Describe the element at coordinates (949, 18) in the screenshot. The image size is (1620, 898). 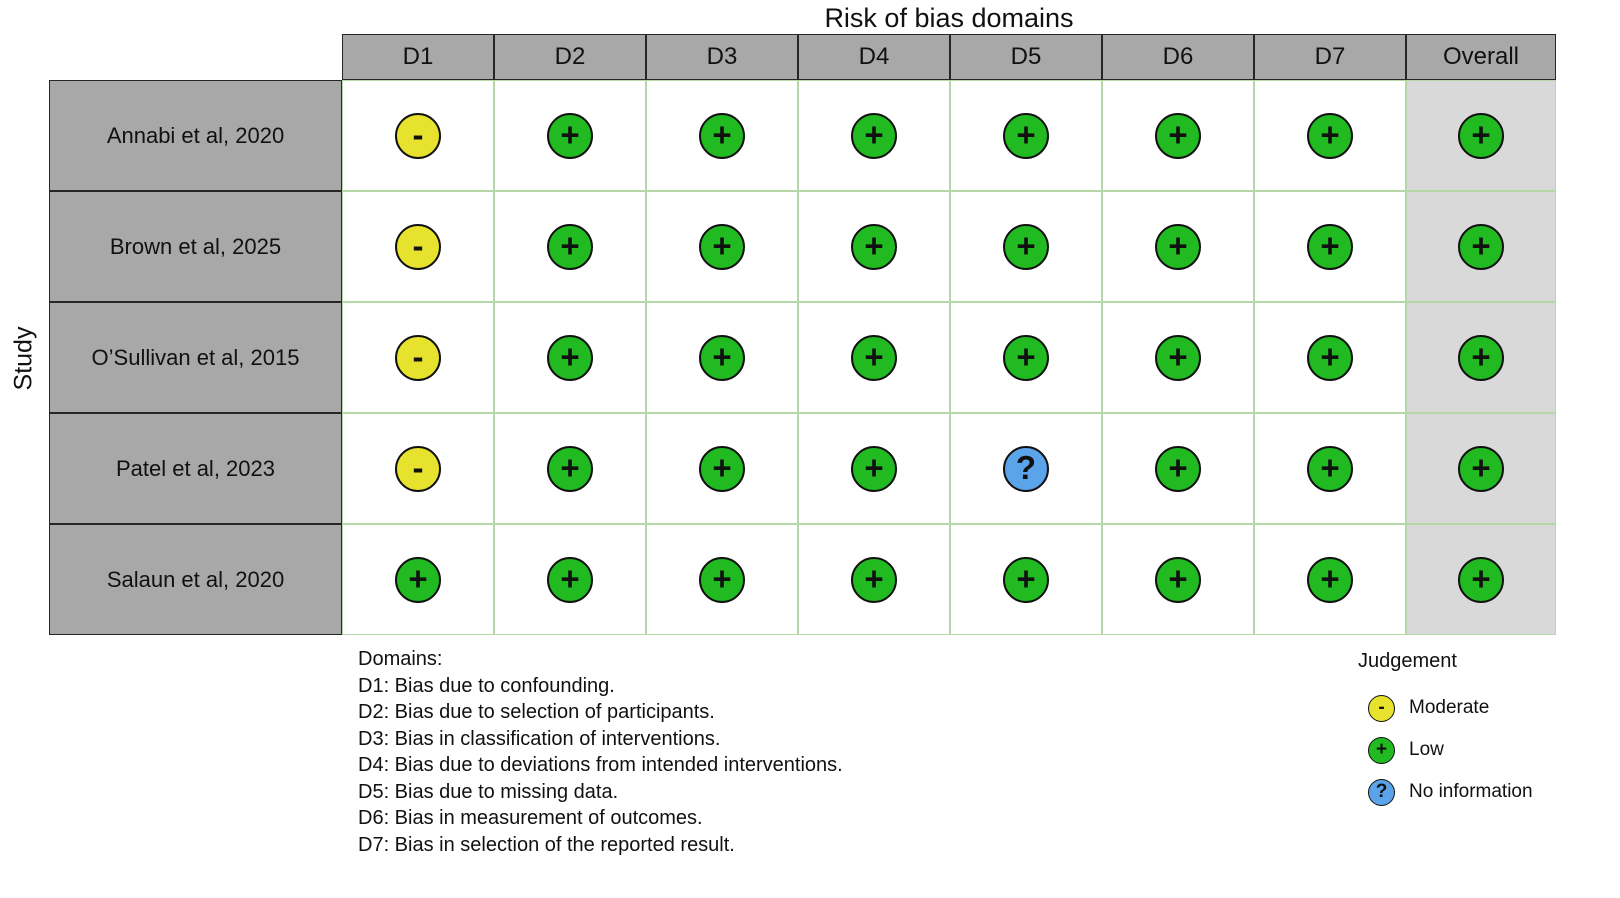
I see `chart-title: Risk of bias domains` at that location.